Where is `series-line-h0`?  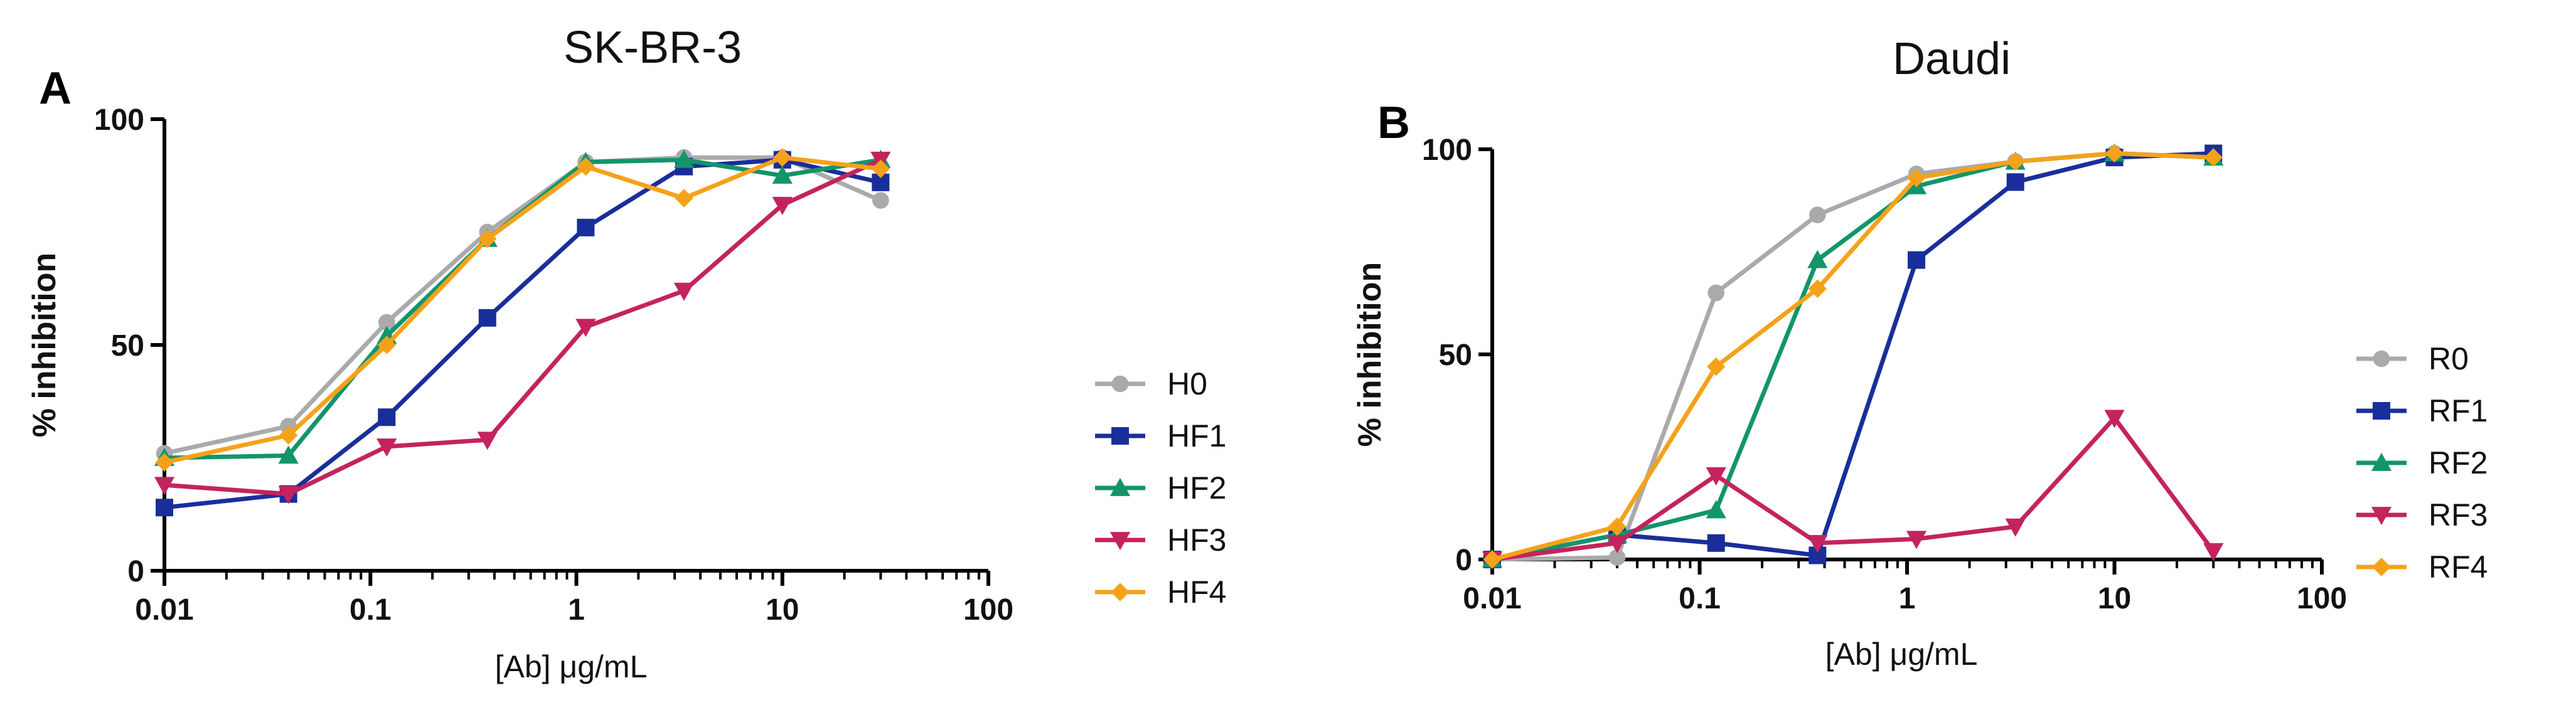
series-line-h0 is located at coordinates (523, 305).